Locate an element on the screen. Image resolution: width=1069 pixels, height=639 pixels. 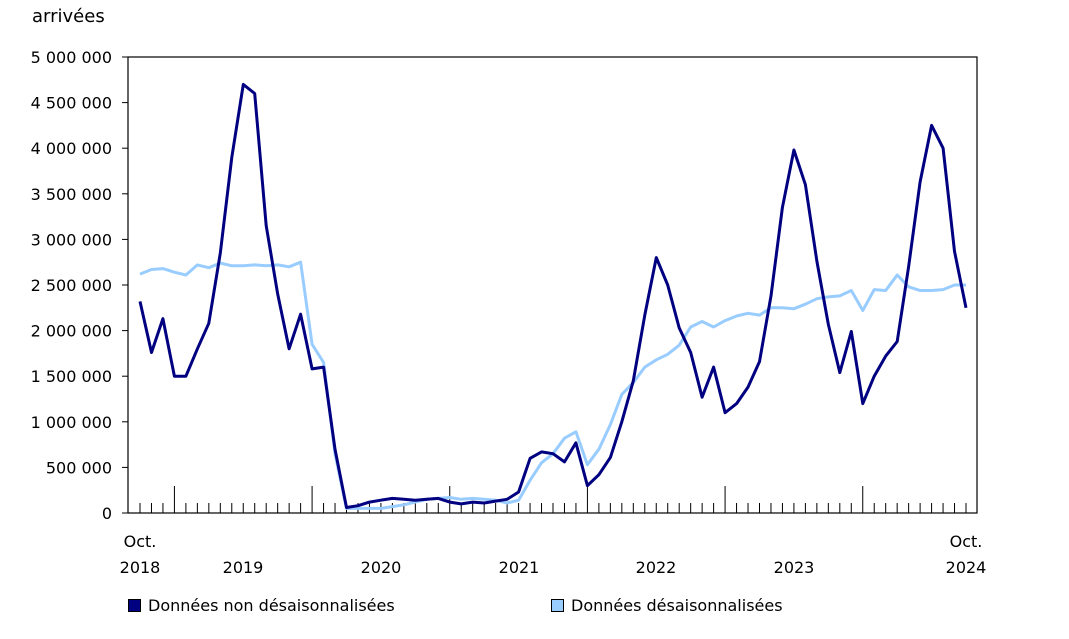
legend-swatch-sa is located at coordinates (557, 605).